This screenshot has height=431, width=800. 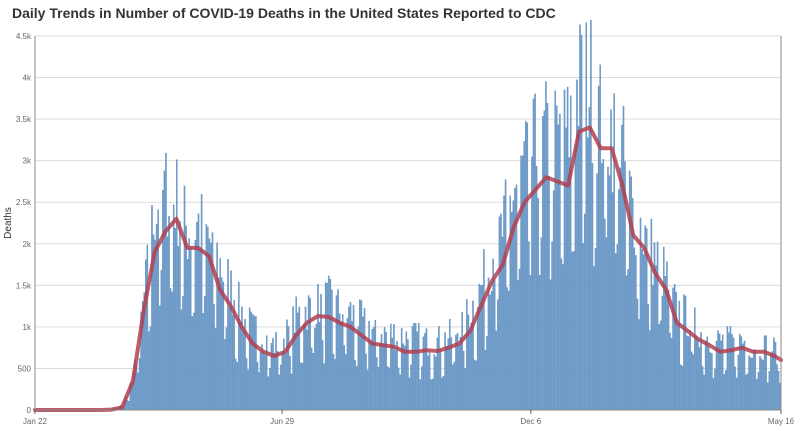 What do you see at coordinates (530, 421) in the screenshot?
I see `x-tick-label: Dec 6` at bounding box center [530, 421].